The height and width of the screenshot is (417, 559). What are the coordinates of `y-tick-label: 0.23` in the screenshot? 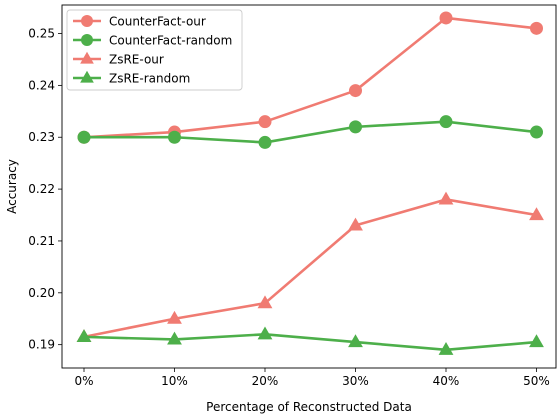 It's located at (41, 137).